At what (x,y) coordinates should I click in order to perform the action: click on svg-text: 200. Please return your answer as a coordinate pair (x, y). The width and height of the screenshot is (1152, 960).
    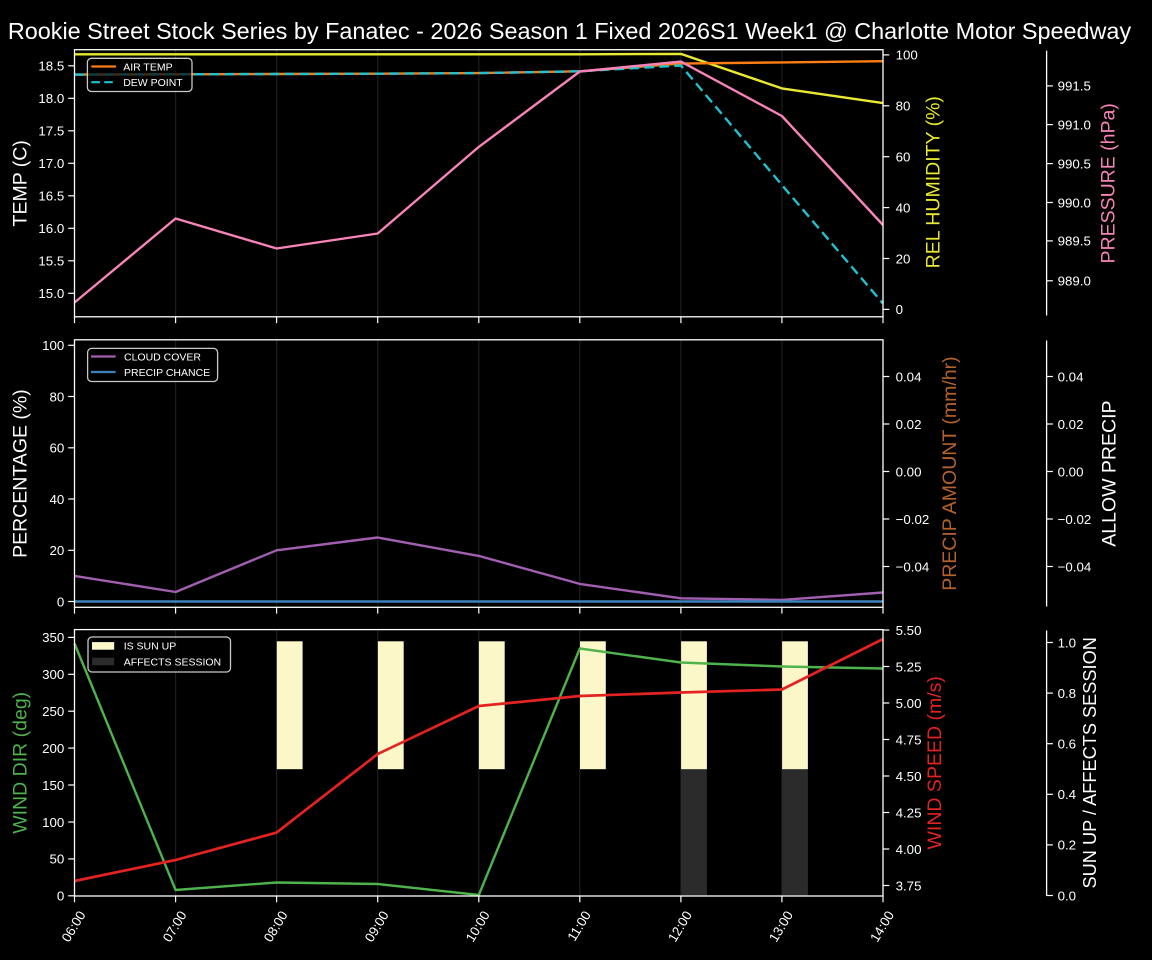
    Looking at the image, I should click on (53, 748).